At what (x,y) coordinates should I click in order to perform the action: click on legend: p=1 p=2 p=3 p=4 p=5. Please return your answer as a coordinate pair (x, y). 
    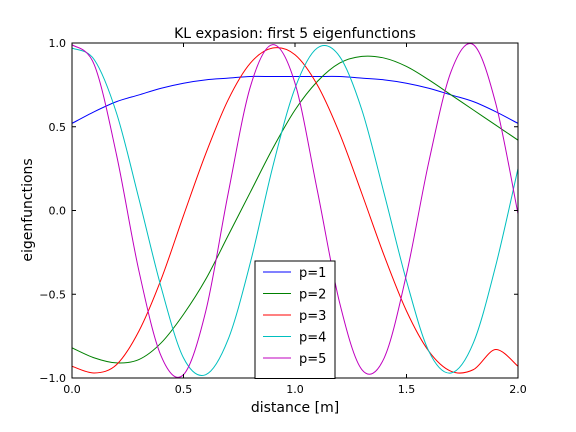
    Looking at the image, I should click on (295, 319).